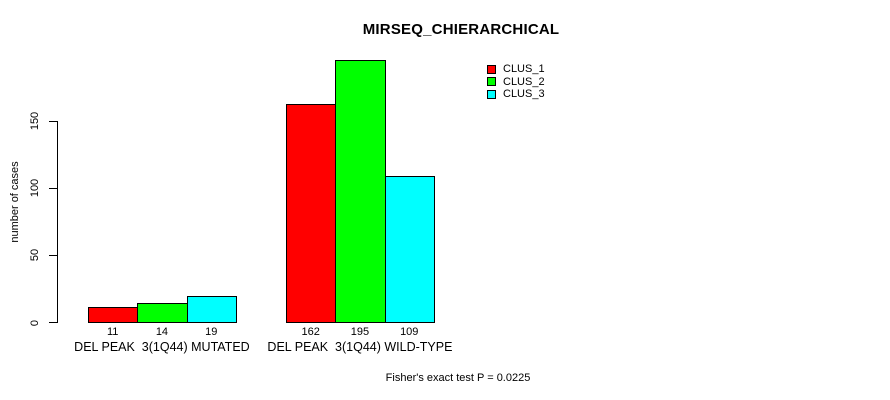 This screenshot has height=400, width=890. What do you see at coordinates (524, 94) in the screenshot?
I see `legend-label: CLUS_3` at bounding box center [524, 94].